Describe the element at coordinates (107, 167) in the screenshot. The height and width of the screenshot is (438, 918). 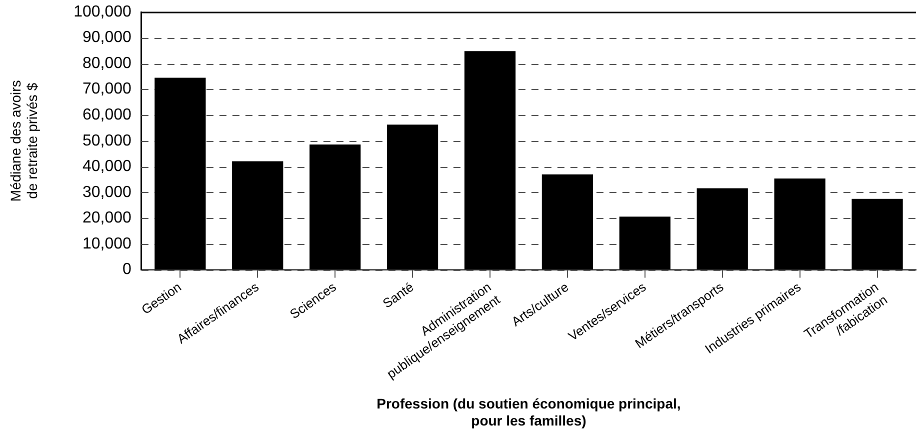
I see `y-tick-label: 40,000` at that location.